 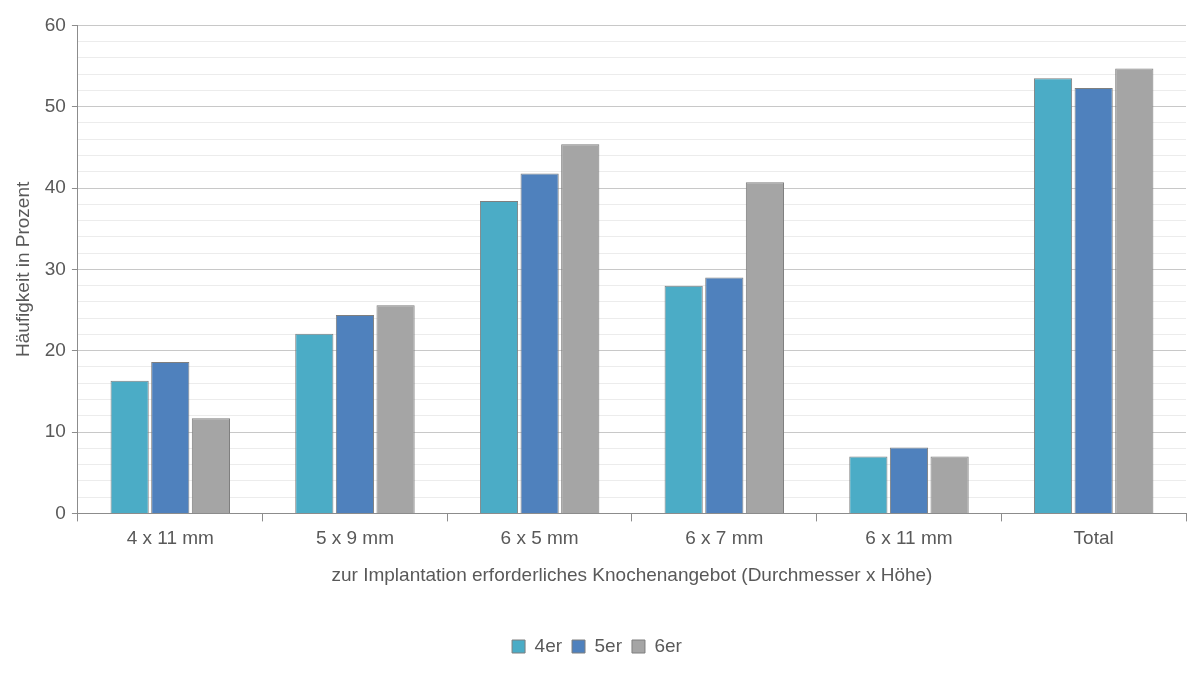 I want to click on x-tick-label: 5 x 9 mm, so click(x=355, y=538).